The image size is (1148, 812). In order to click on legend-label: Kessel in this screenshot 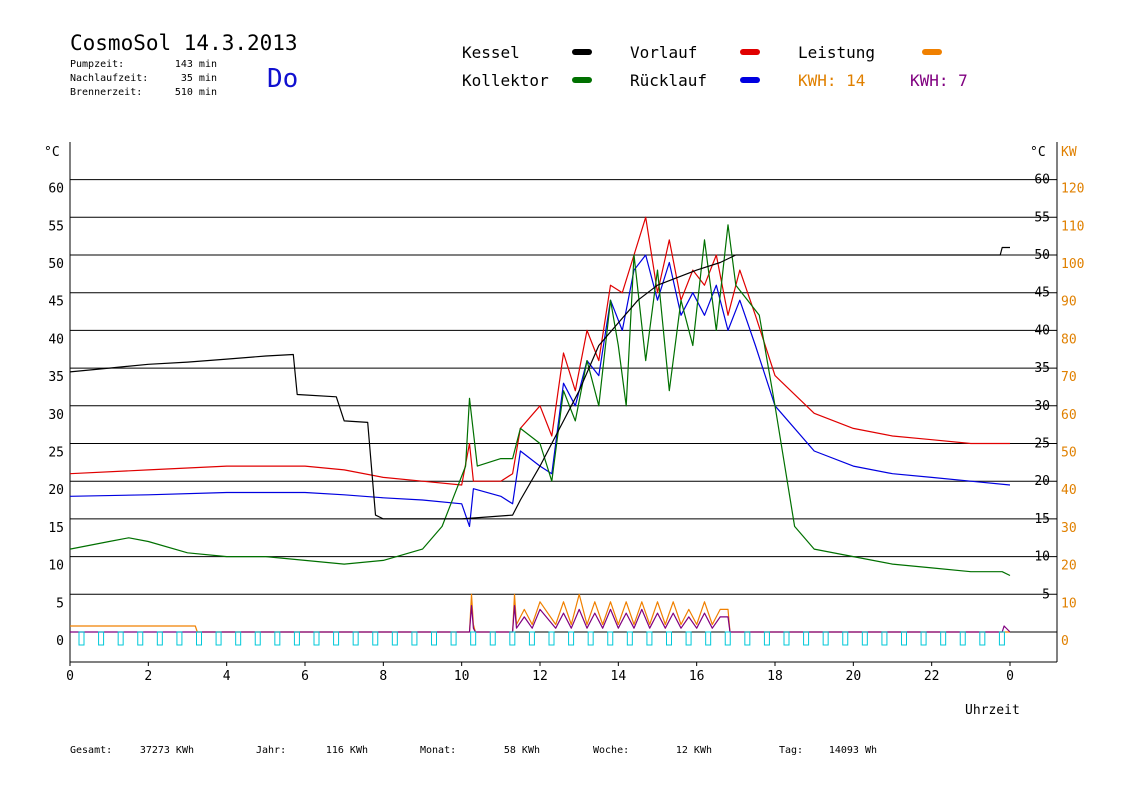, I will do `click(491, 52)`.